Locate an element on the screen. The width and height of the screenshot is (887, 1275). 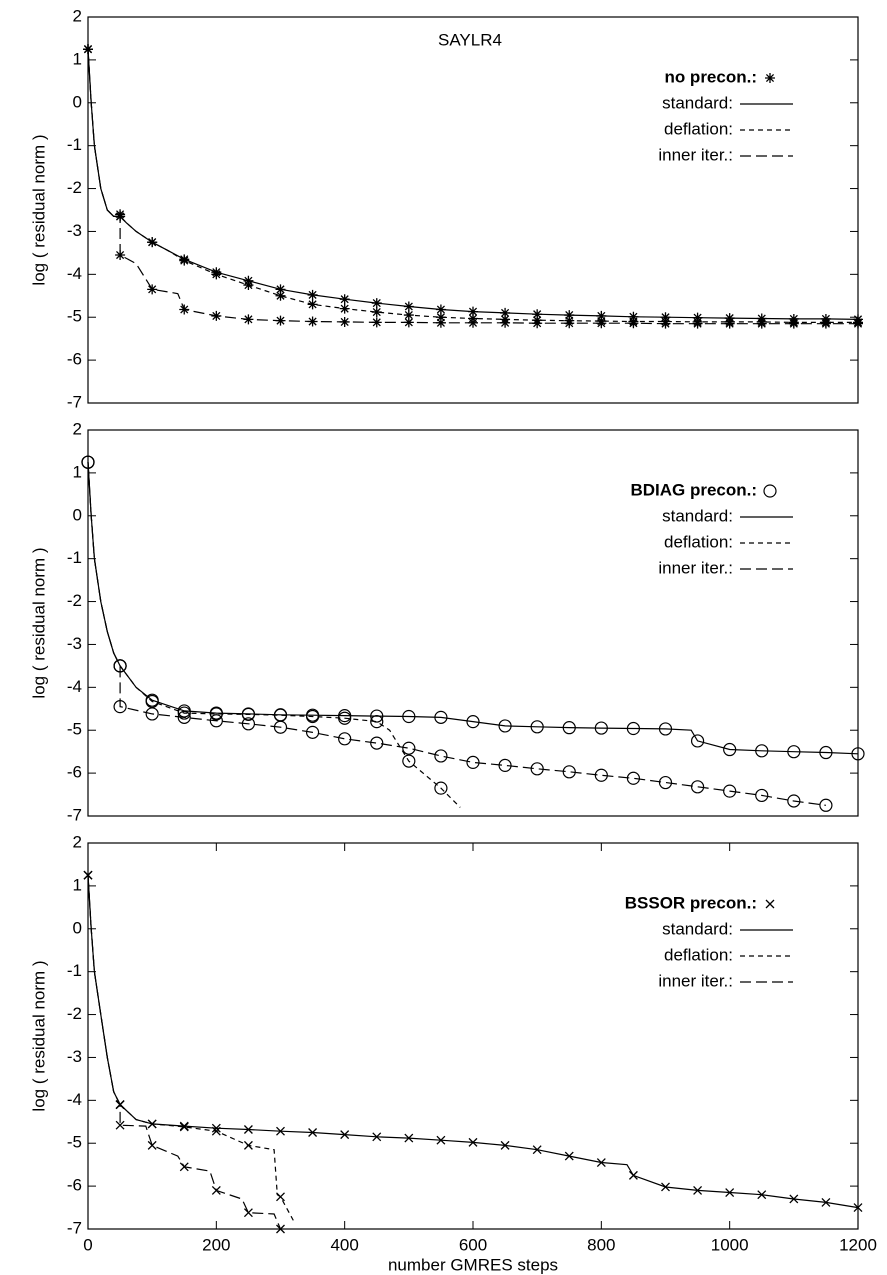
legend-title: BDIAG precon.: is located at coordinates (693, 489).